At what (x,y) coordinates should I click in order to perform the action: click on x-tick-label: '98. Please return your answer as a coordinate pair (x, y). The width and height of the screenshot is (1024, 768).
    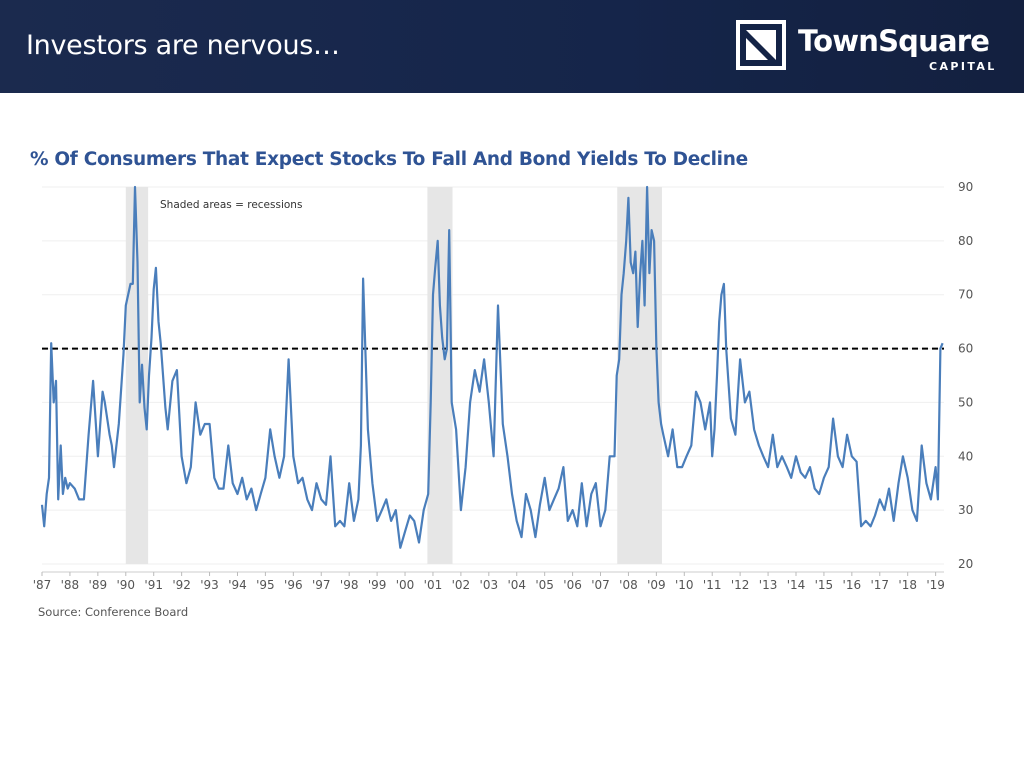
    Looking at the image, I should click on (349, 585).